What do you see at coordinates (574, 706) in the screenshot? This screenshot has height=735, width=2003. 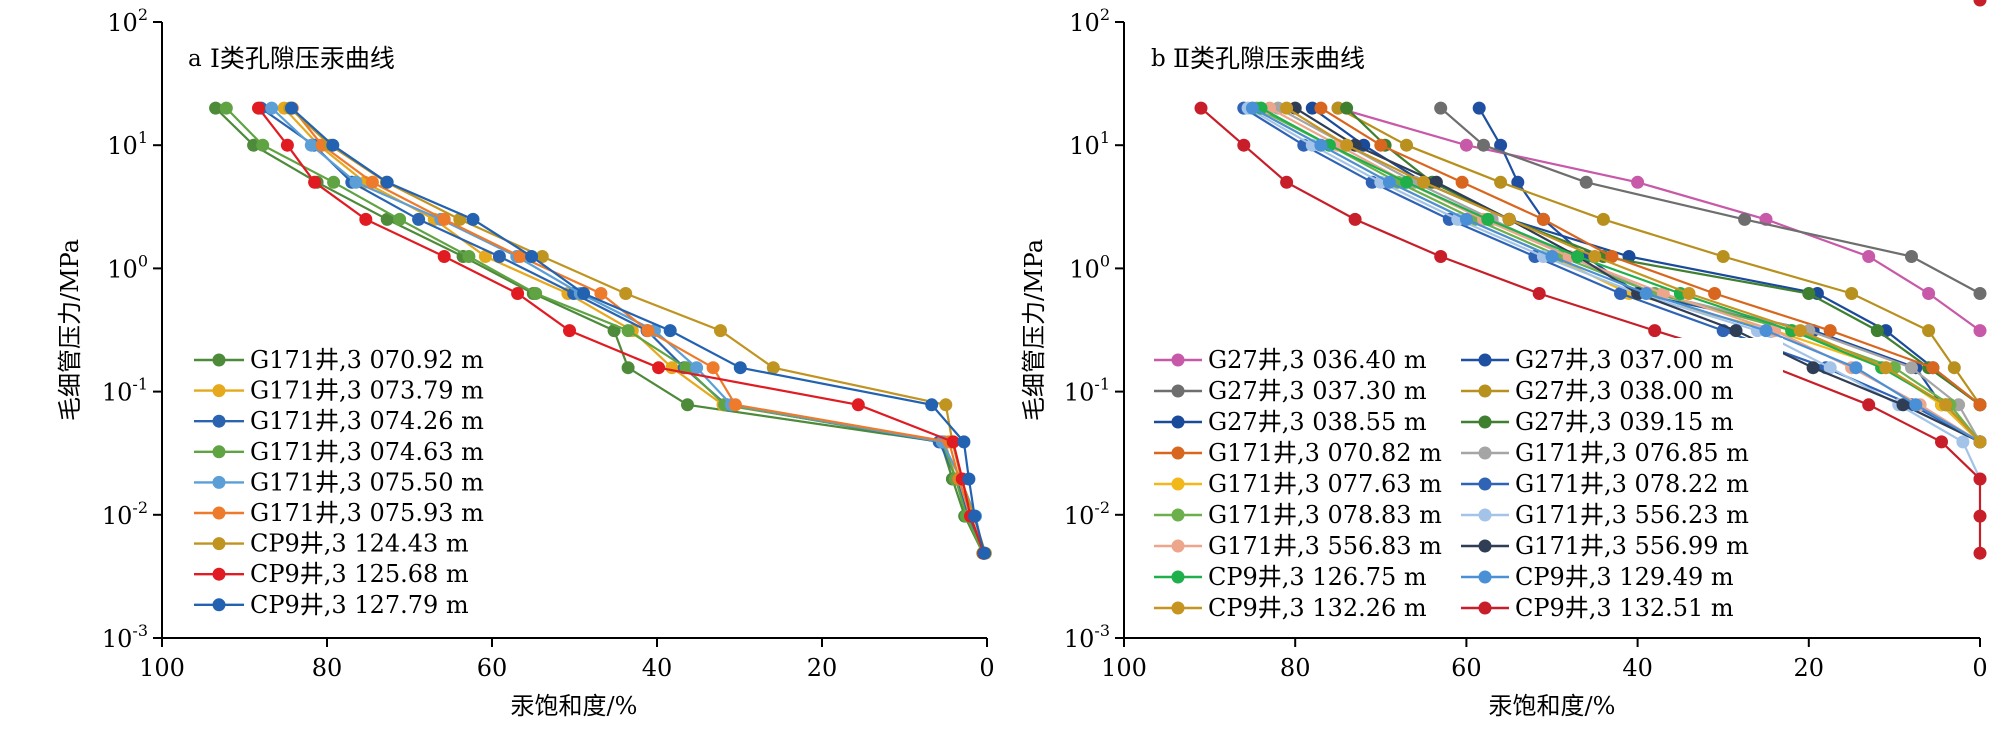 I see `x-axis-label-a: 汞饱和度/%` at bounding box center [574, 706].